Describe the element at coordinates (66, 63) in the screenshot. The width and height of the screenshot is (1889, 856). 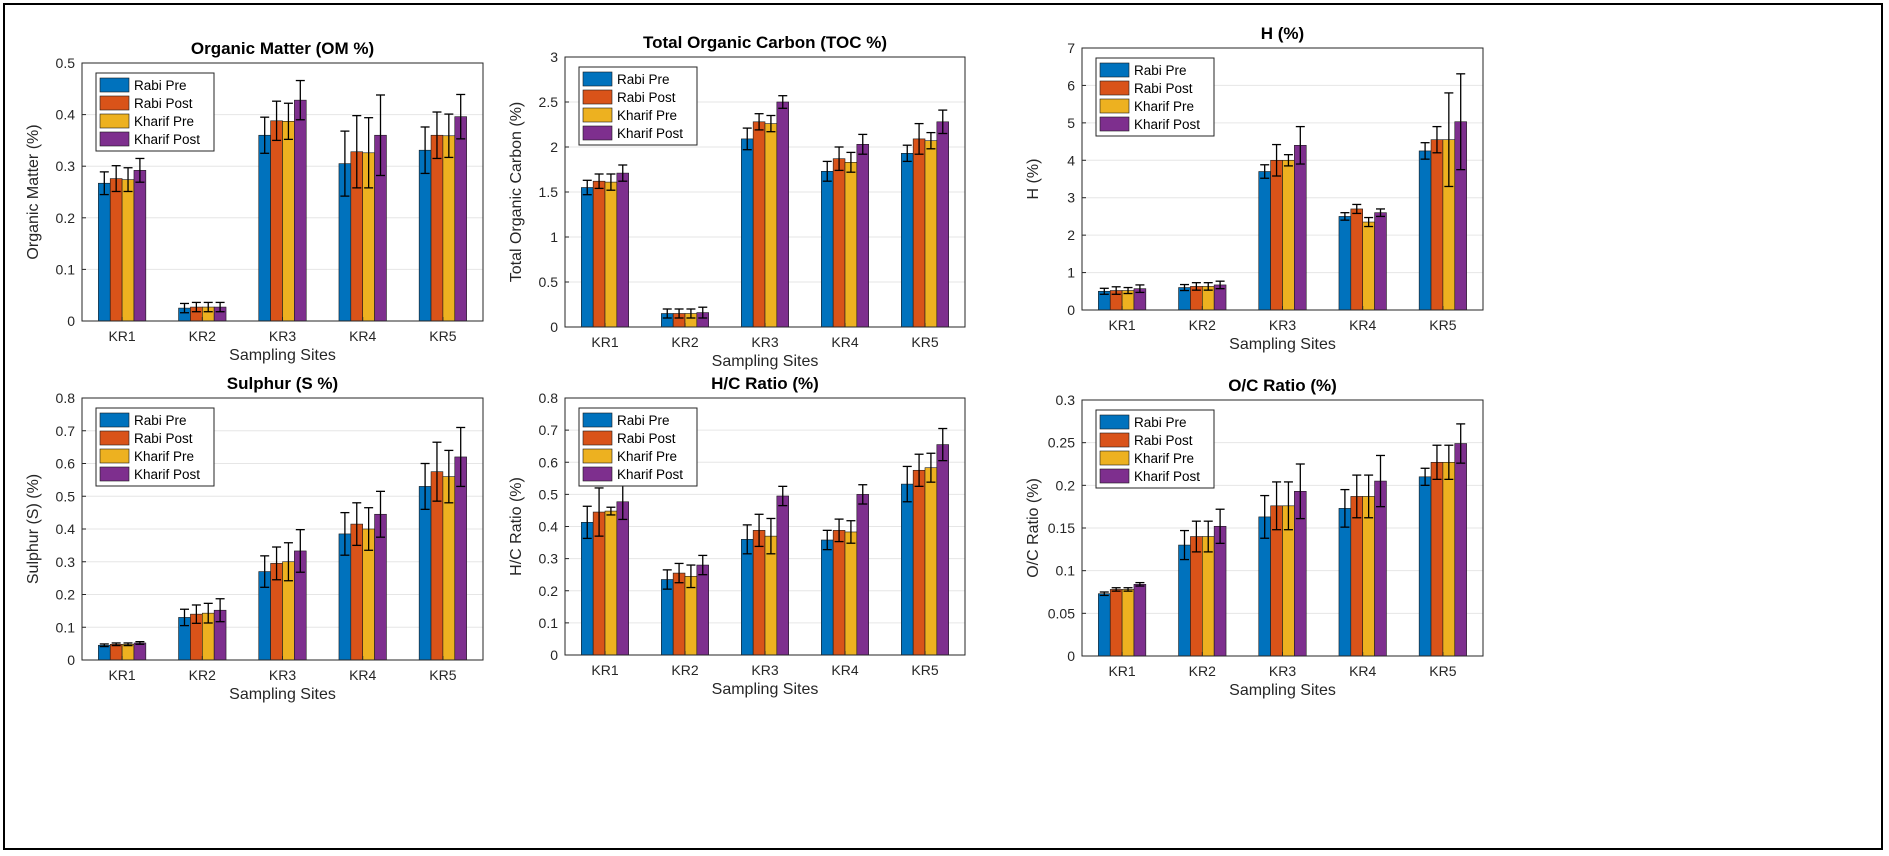
I see `y-tick-label: 0.5` at that location.